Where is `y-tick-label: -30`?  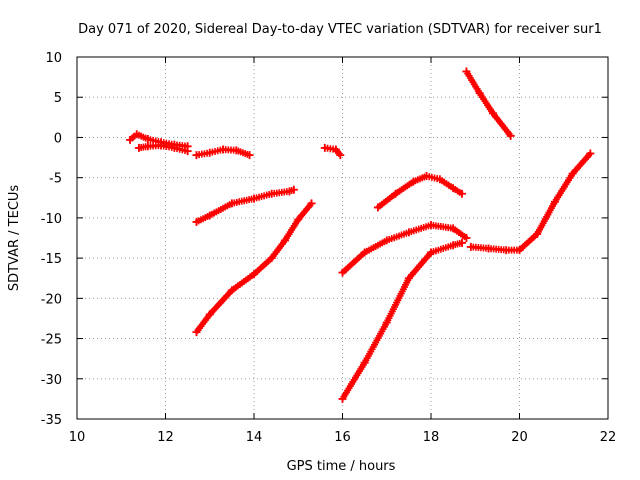
y-tick-label: -30 is located at coordinates (51, 380).